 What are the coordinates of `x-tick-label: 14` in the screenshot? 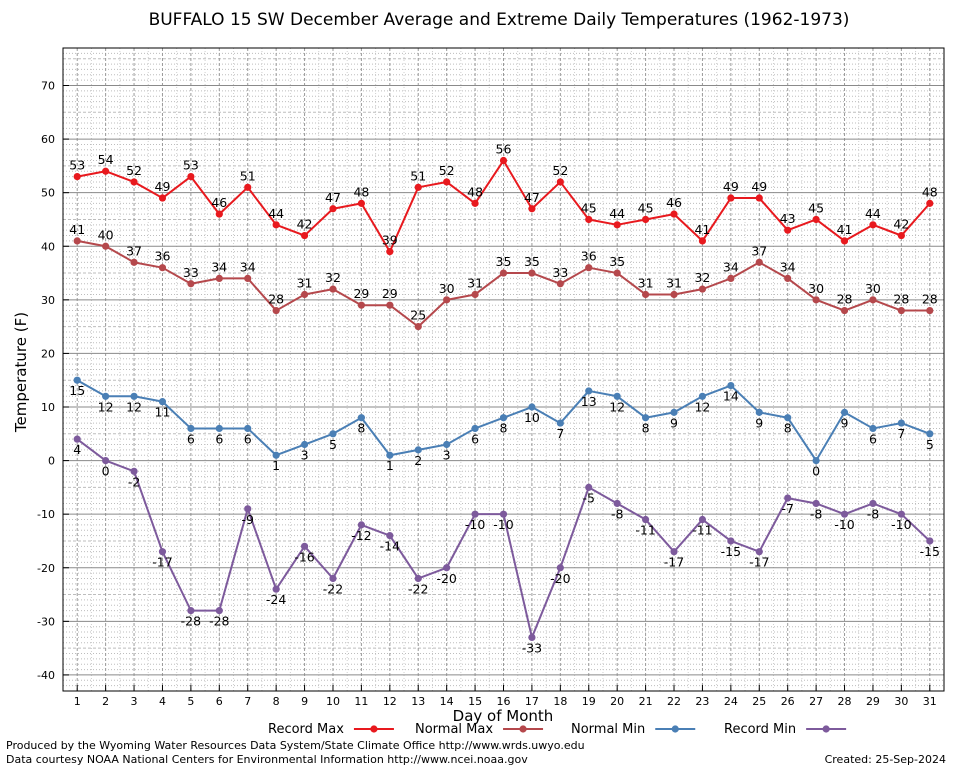 It's located at (447, 701).